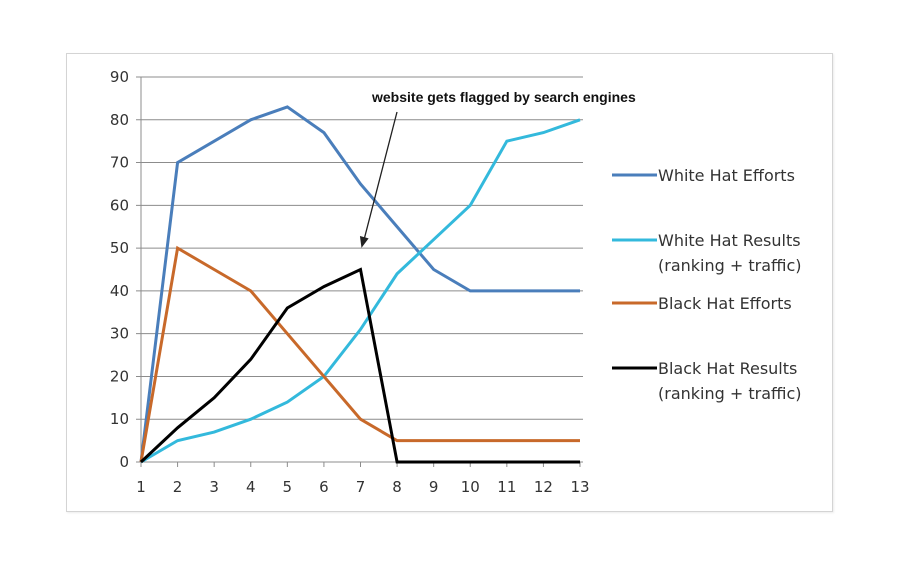  I want to click on legend-label-2-line-2: (ranking + traffic), so click(730, 265).